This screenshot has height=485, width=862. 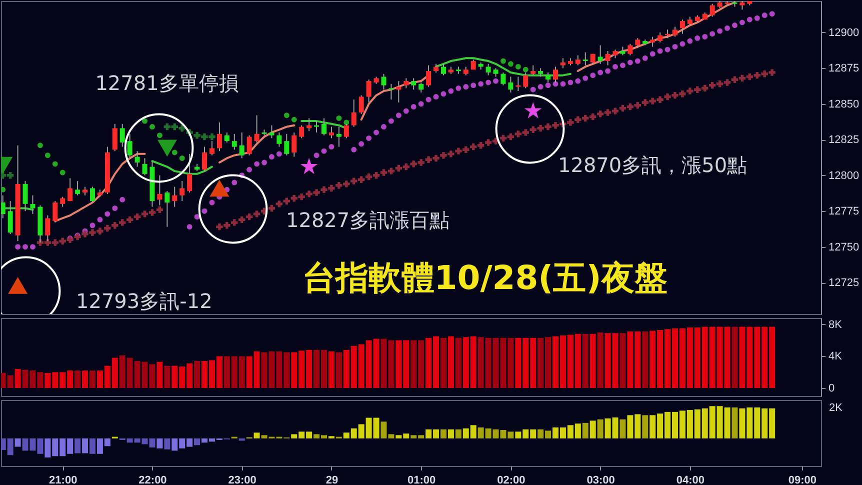 What do you see at coordinates (485, 277) in the screenshot?
I see `text: 台指軟體10/28(五)夜盤` at bounding box center [485, 277].